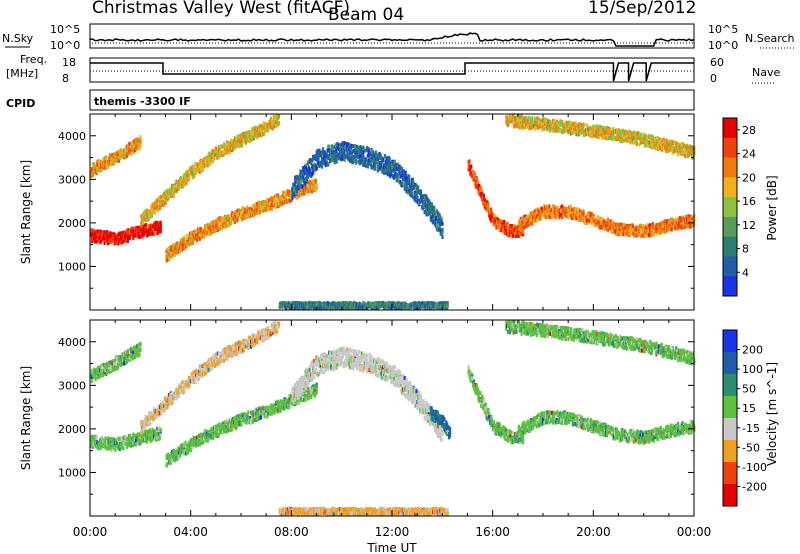  I want to click on feature-late-upper-band, so click(600, 137).